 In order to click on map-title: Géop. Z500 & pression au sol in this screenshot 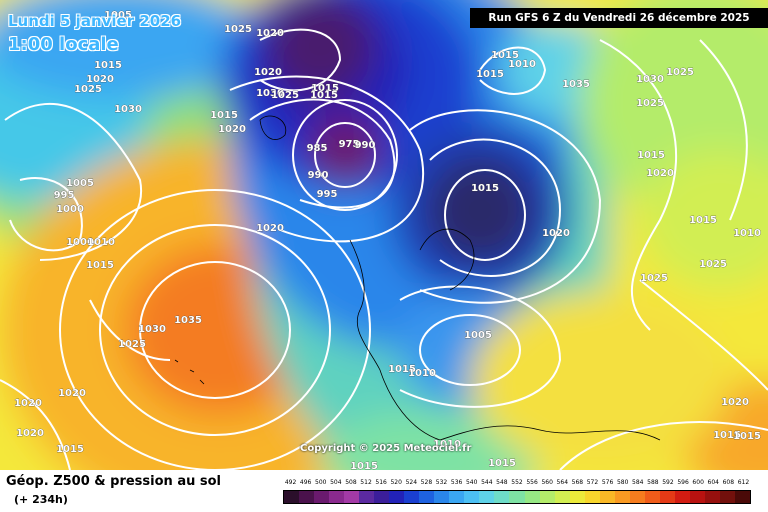, I will do `click(113, 481)`.